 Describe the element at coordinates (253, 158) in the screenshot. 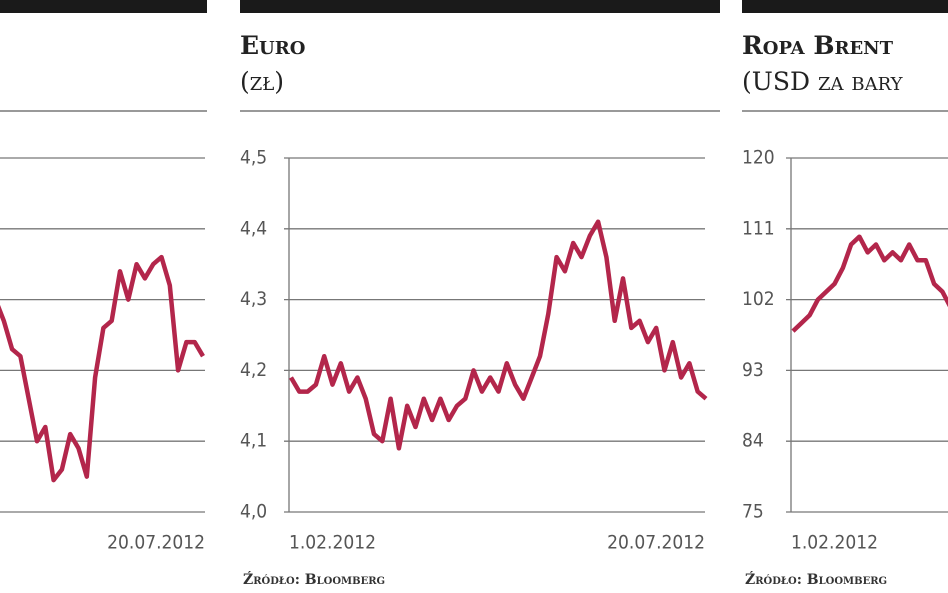

I see `y-tick-label: 4,5` at that location.